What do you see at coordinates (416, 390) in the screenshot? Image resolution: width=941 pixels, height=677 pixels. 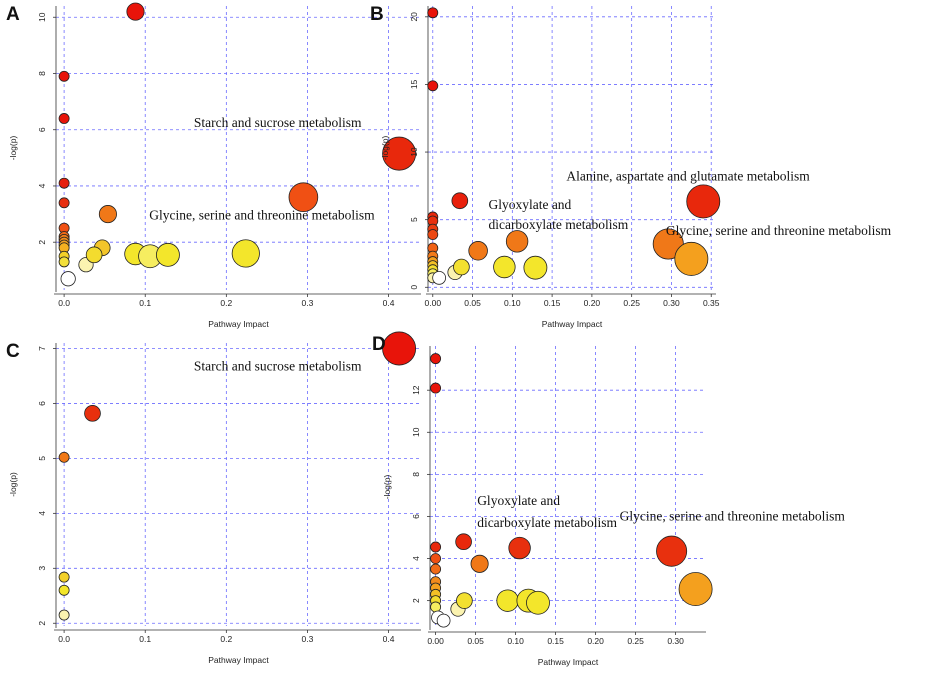 I see `y-tick-label: 12` at bounding box center [416, 390].